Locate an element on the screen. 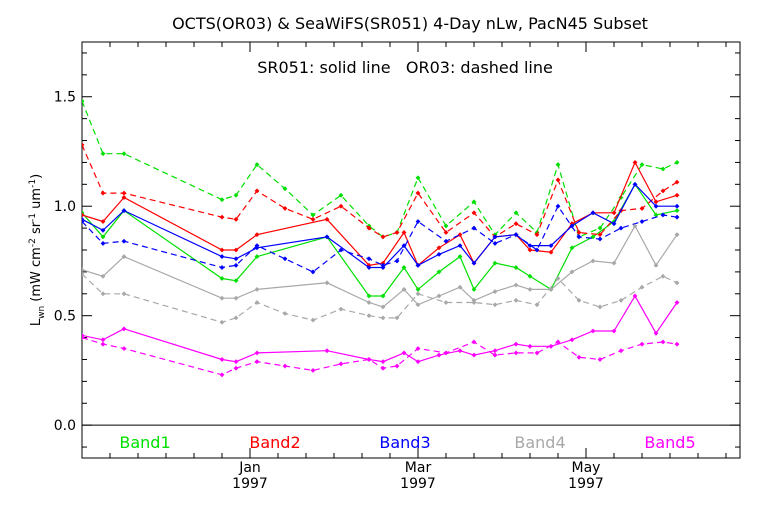  series-band3-or03 is located at coordinates (381, 239).